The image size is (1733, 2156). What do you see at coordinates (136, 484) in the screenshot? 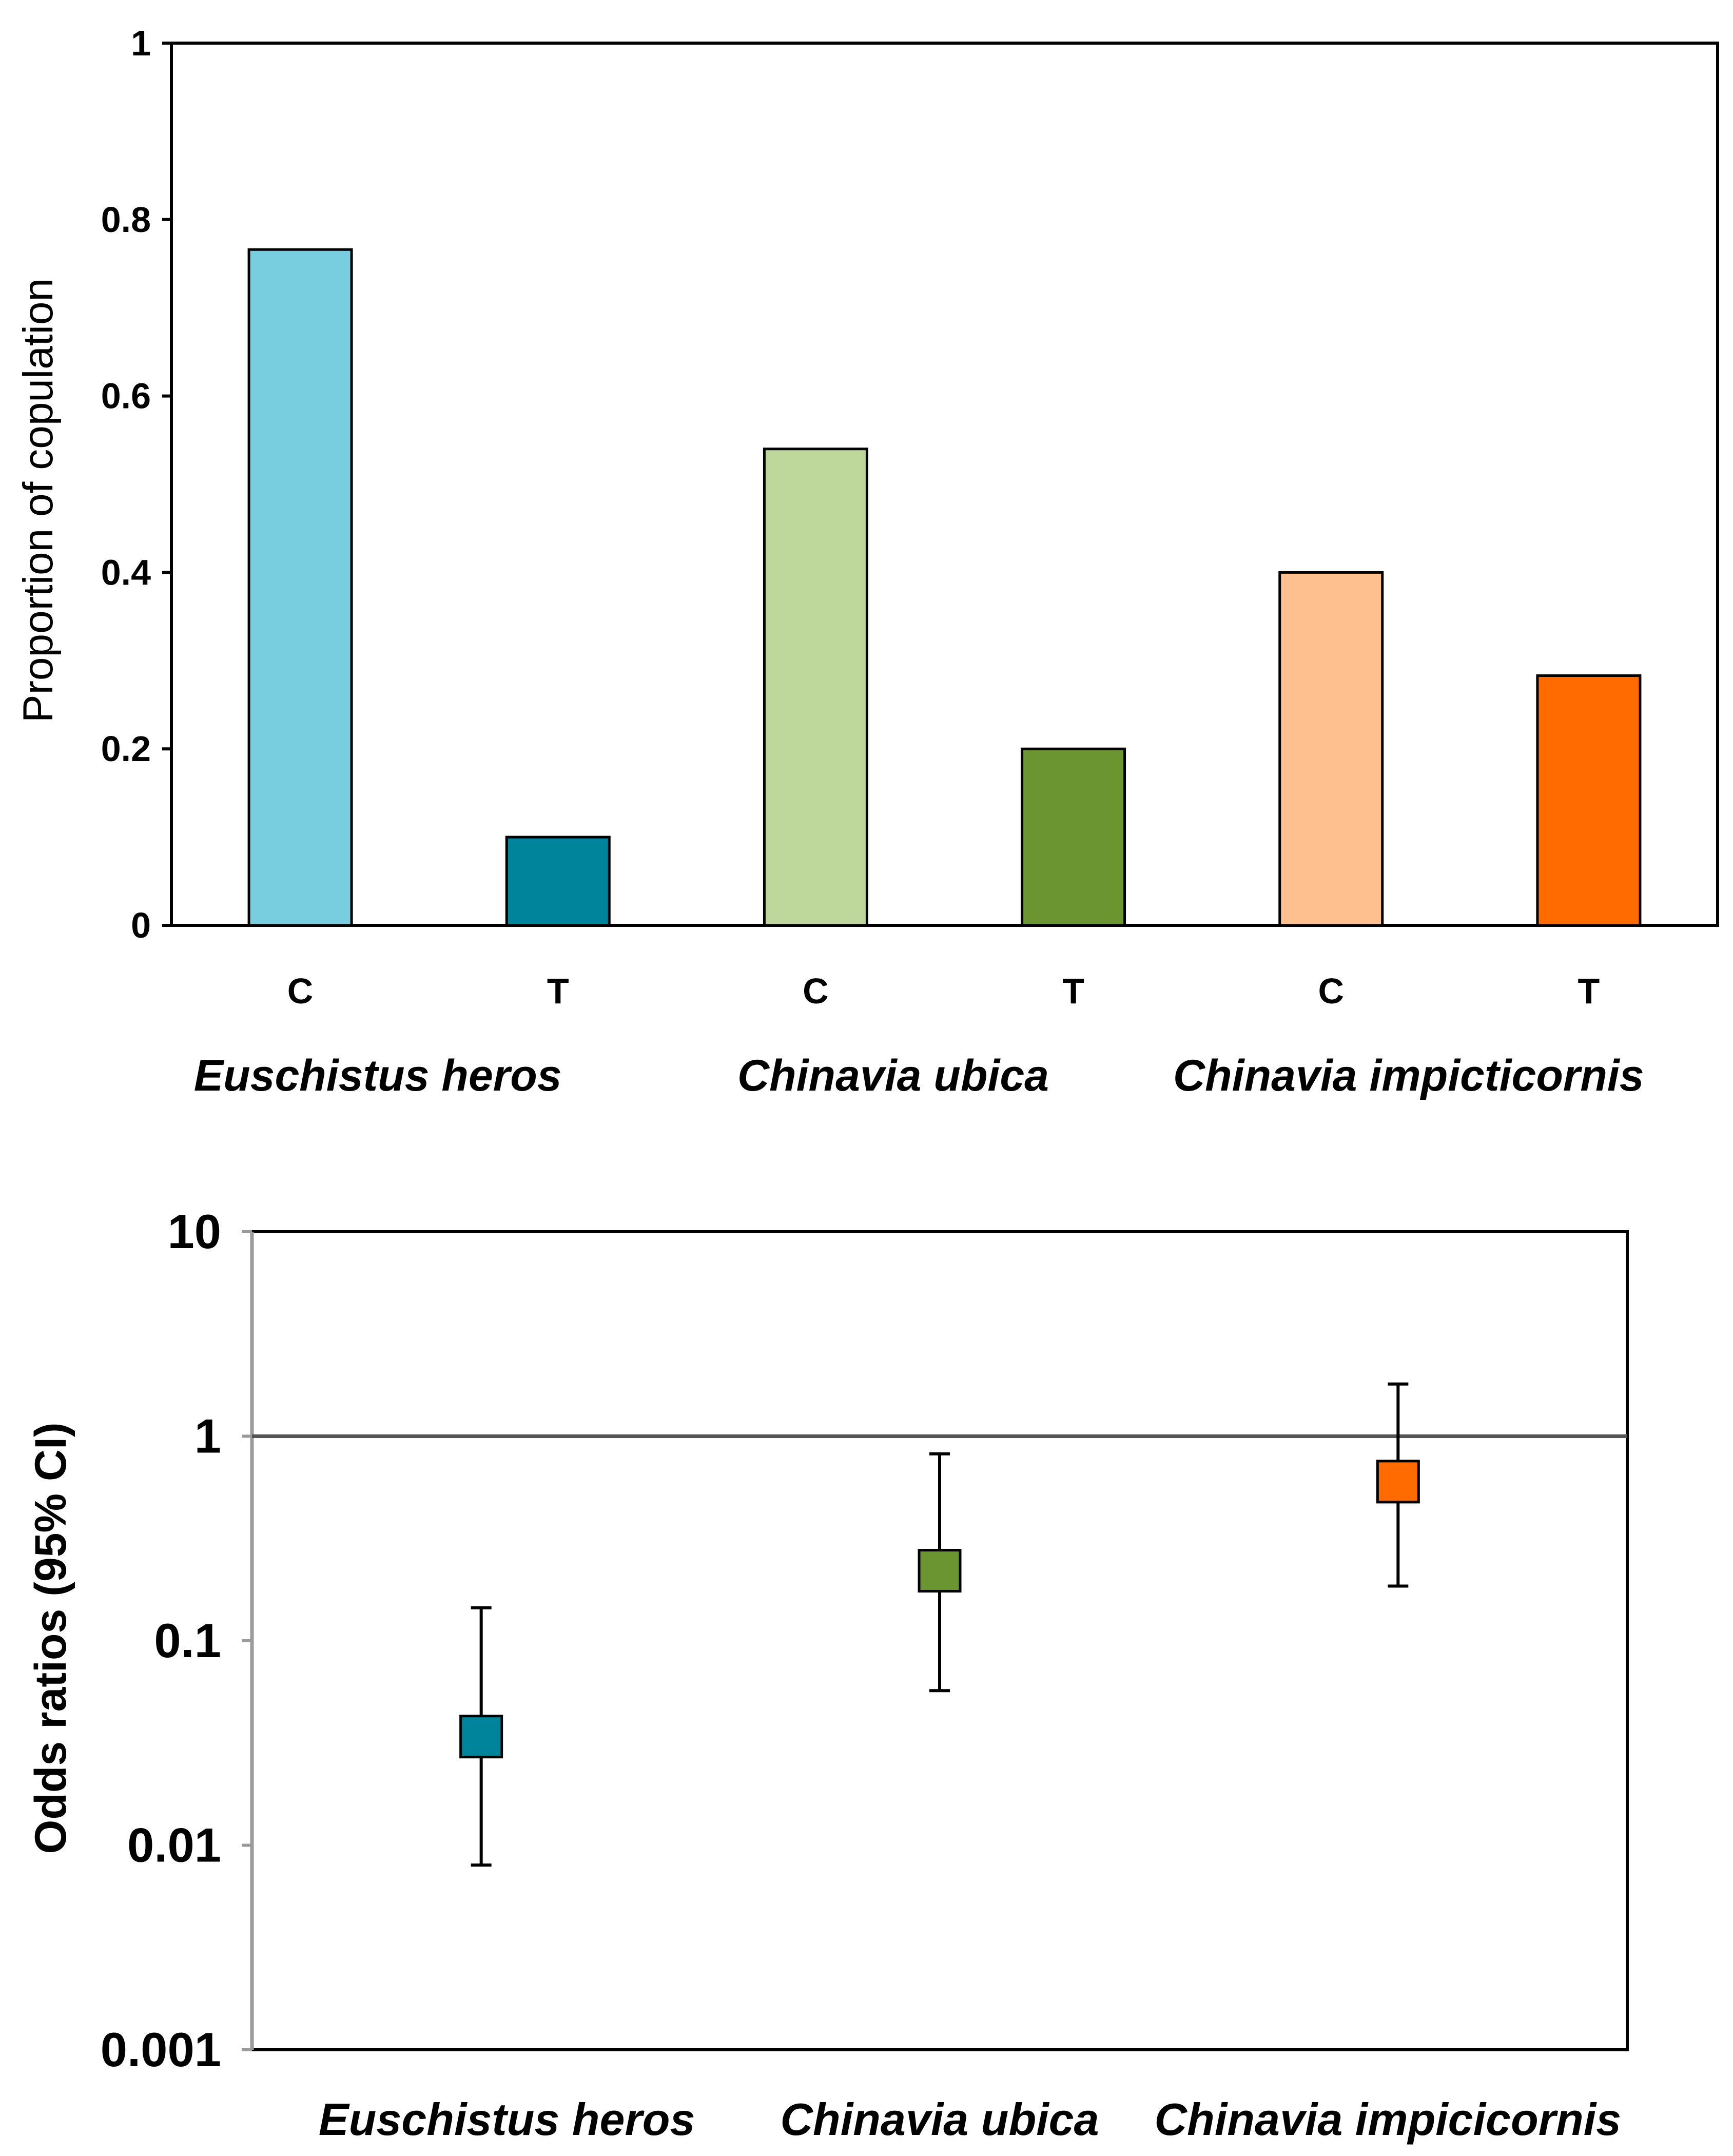
I see `y-axis-ticks: 0 0.2 0.4 0.6 0.8 1` at bounding box center [136, 484].